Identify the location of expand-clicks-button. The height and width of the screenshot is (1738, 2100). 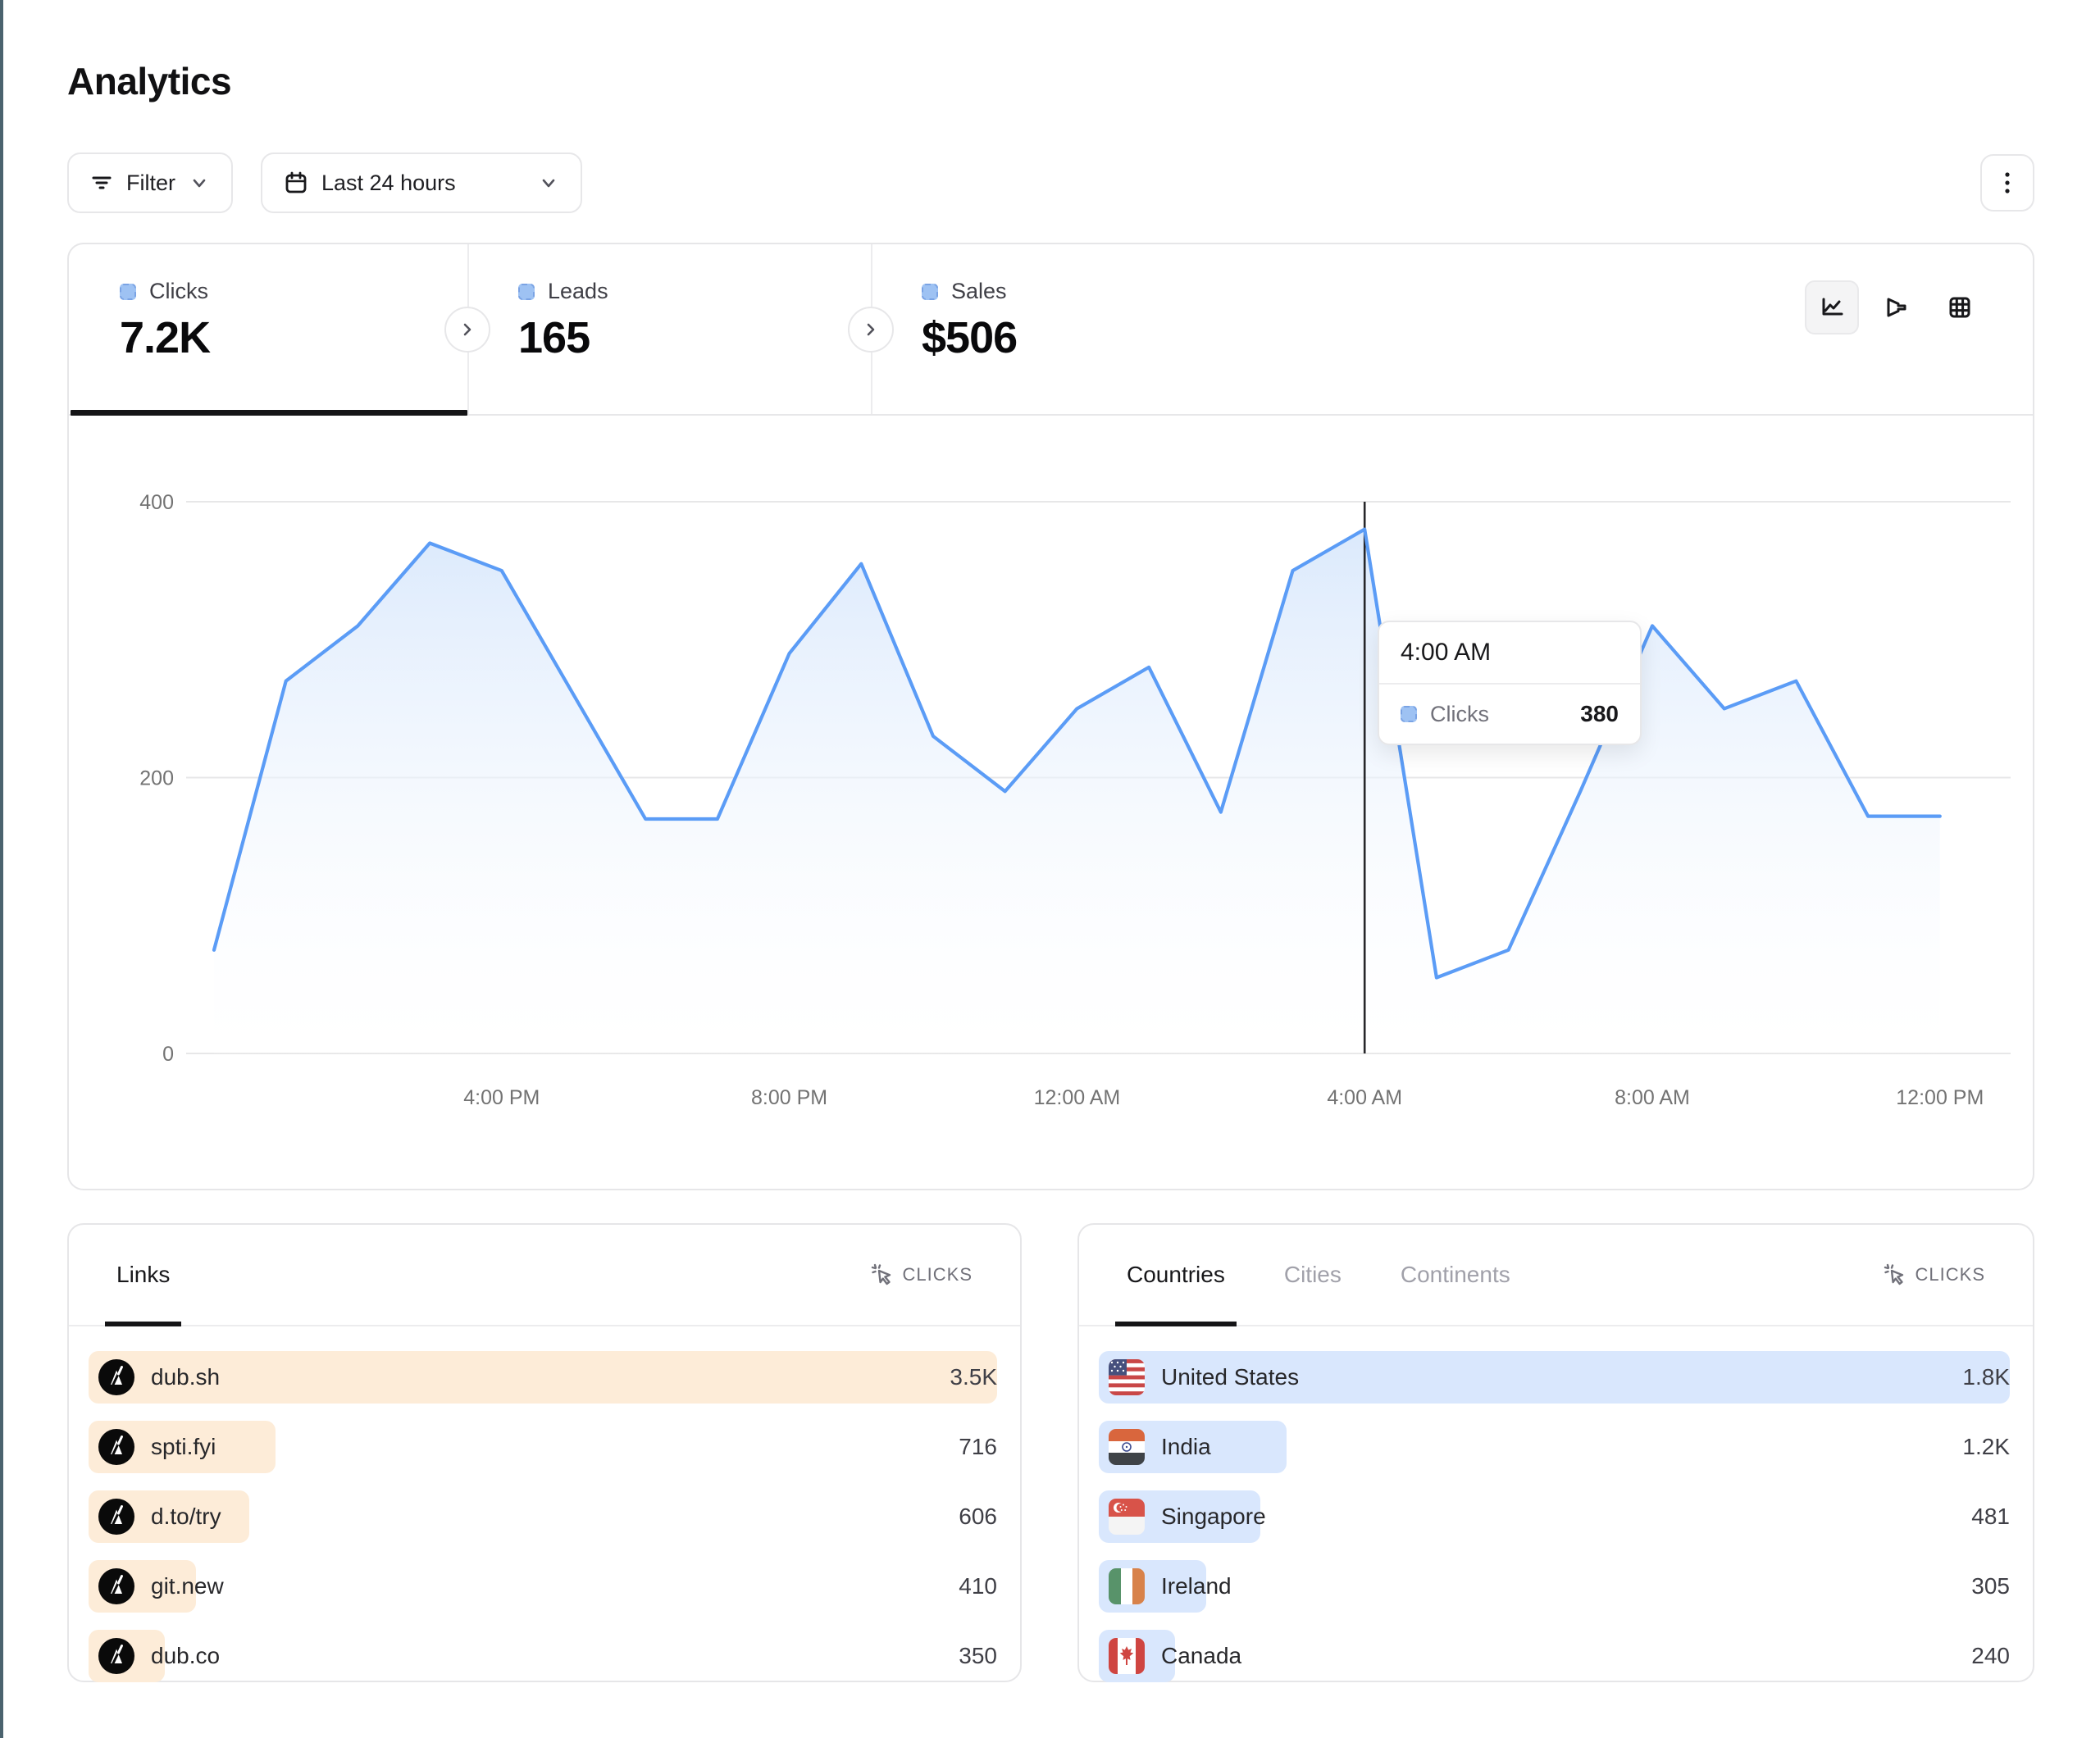
(467, 330).